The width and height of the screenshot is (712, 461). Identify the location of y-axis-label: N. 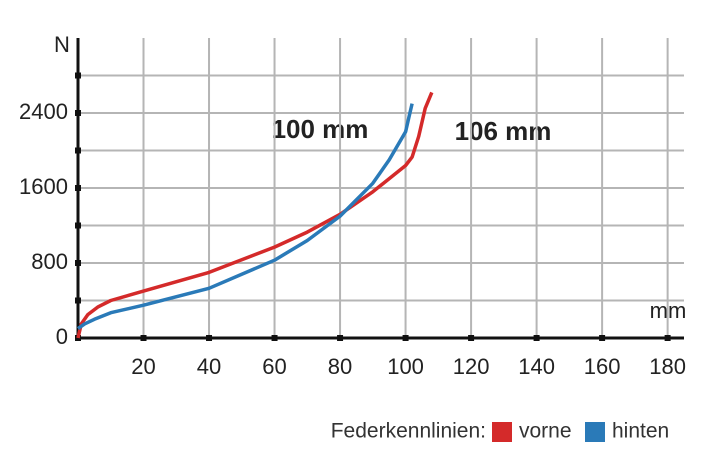
(62, 44).